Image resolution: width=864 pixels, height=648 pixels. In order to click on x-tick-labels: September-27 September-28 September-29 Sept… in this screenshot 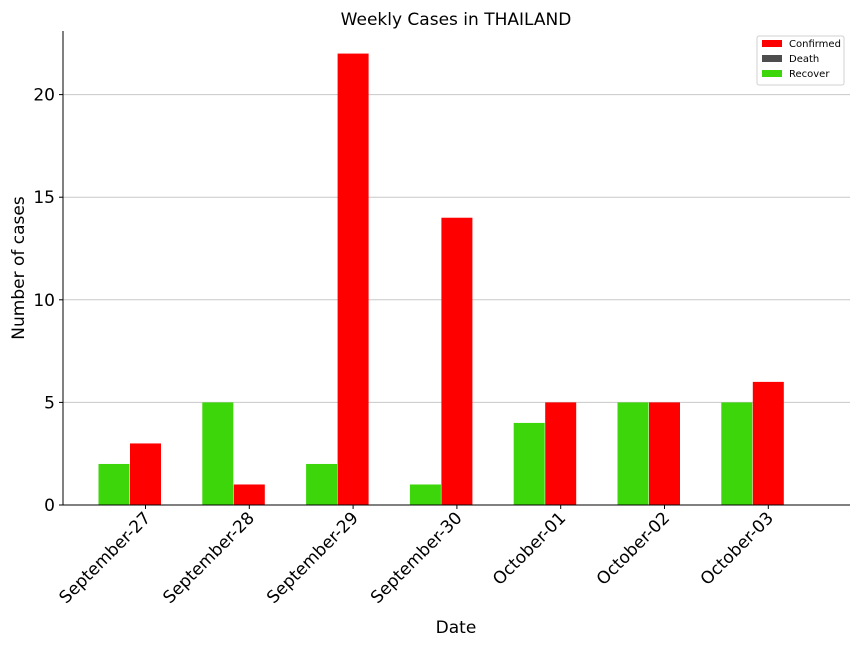, I will do `click(417, 556)`.